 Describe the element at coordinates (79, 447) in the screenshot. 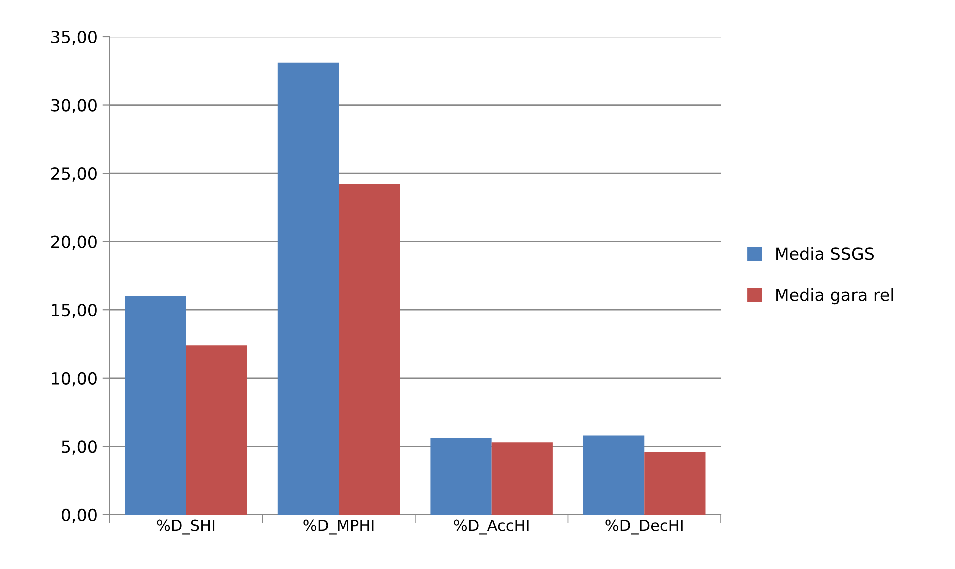

I see `y-tick-label: 5,00` at that location.